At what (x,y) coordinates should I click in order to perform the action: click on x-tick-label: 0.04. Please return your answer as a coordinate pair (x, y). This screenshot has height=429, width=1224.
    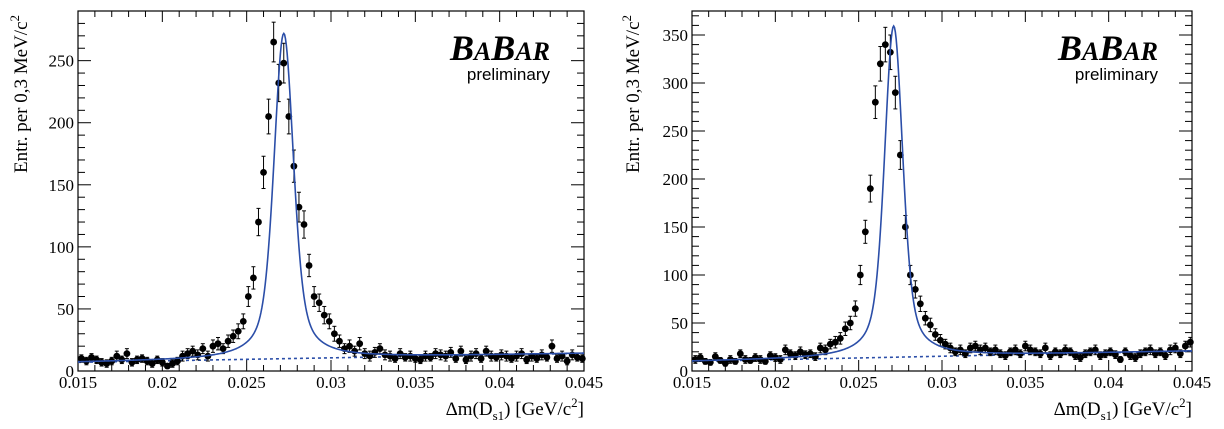
    Looking at the image, I should click on (500, 382).